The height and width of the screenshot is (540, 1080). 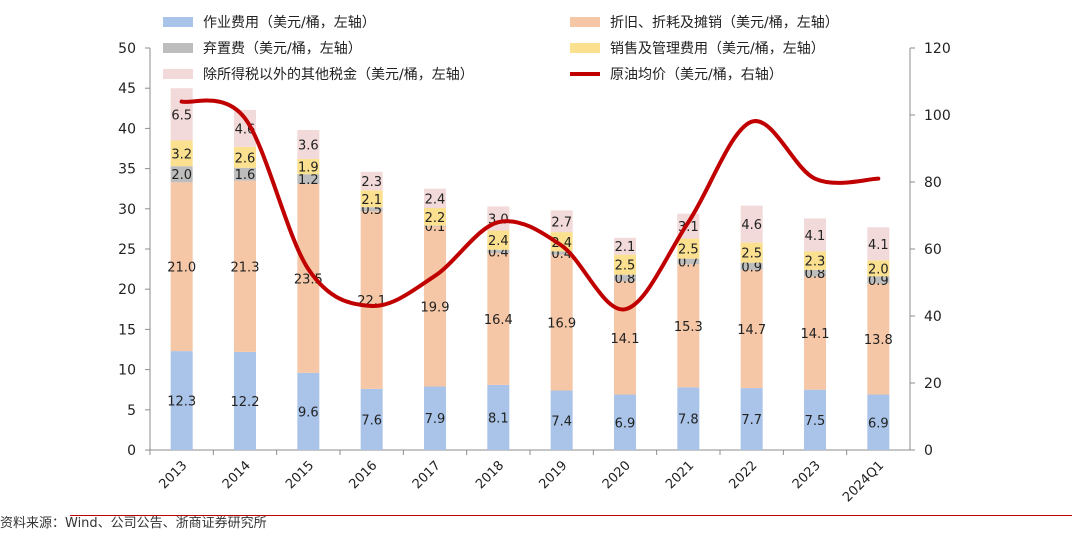 I want to click on legend-label: 原油均价（美元/桶，右轴）, so click(x=696, y=75).